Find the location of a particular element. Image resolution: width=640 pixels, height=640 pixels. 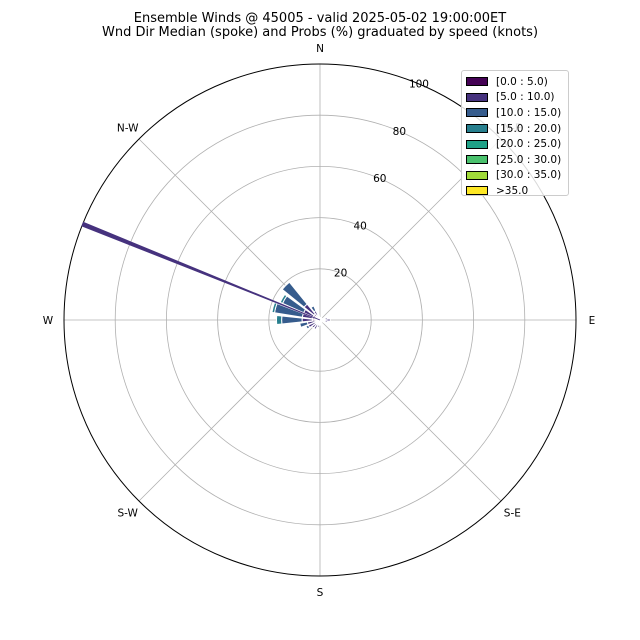

legend-entry: [25.0 : 30.0) is located at coordinates (515, 160).